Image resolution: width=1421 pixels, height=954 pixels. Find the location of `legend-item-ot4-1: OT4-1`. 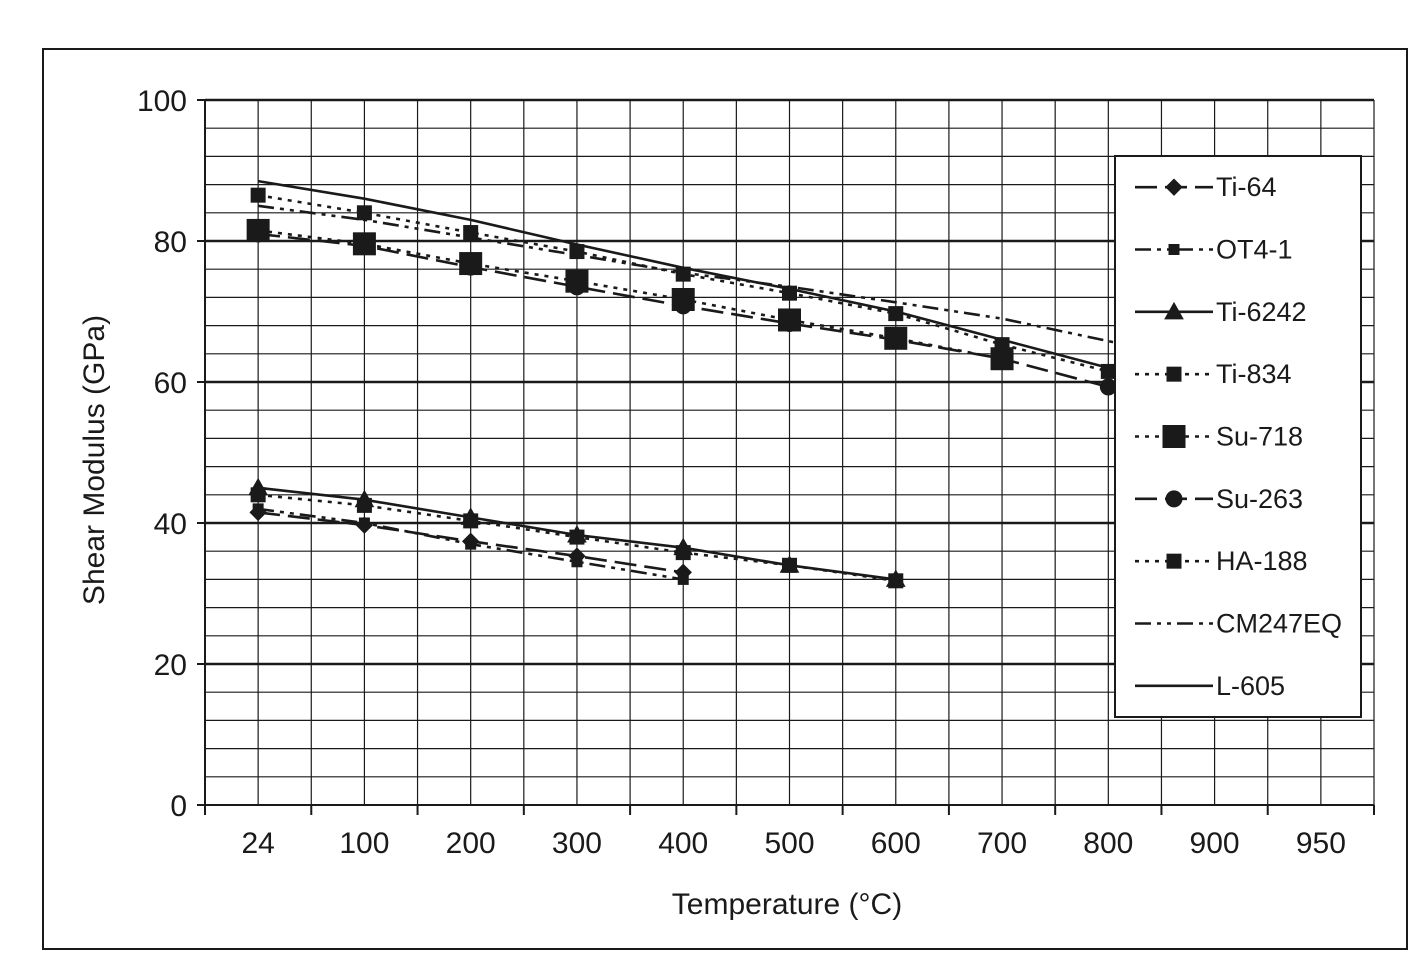

legend-item-ot4-1: OT4-1 is located at coordinates (1214, 250).